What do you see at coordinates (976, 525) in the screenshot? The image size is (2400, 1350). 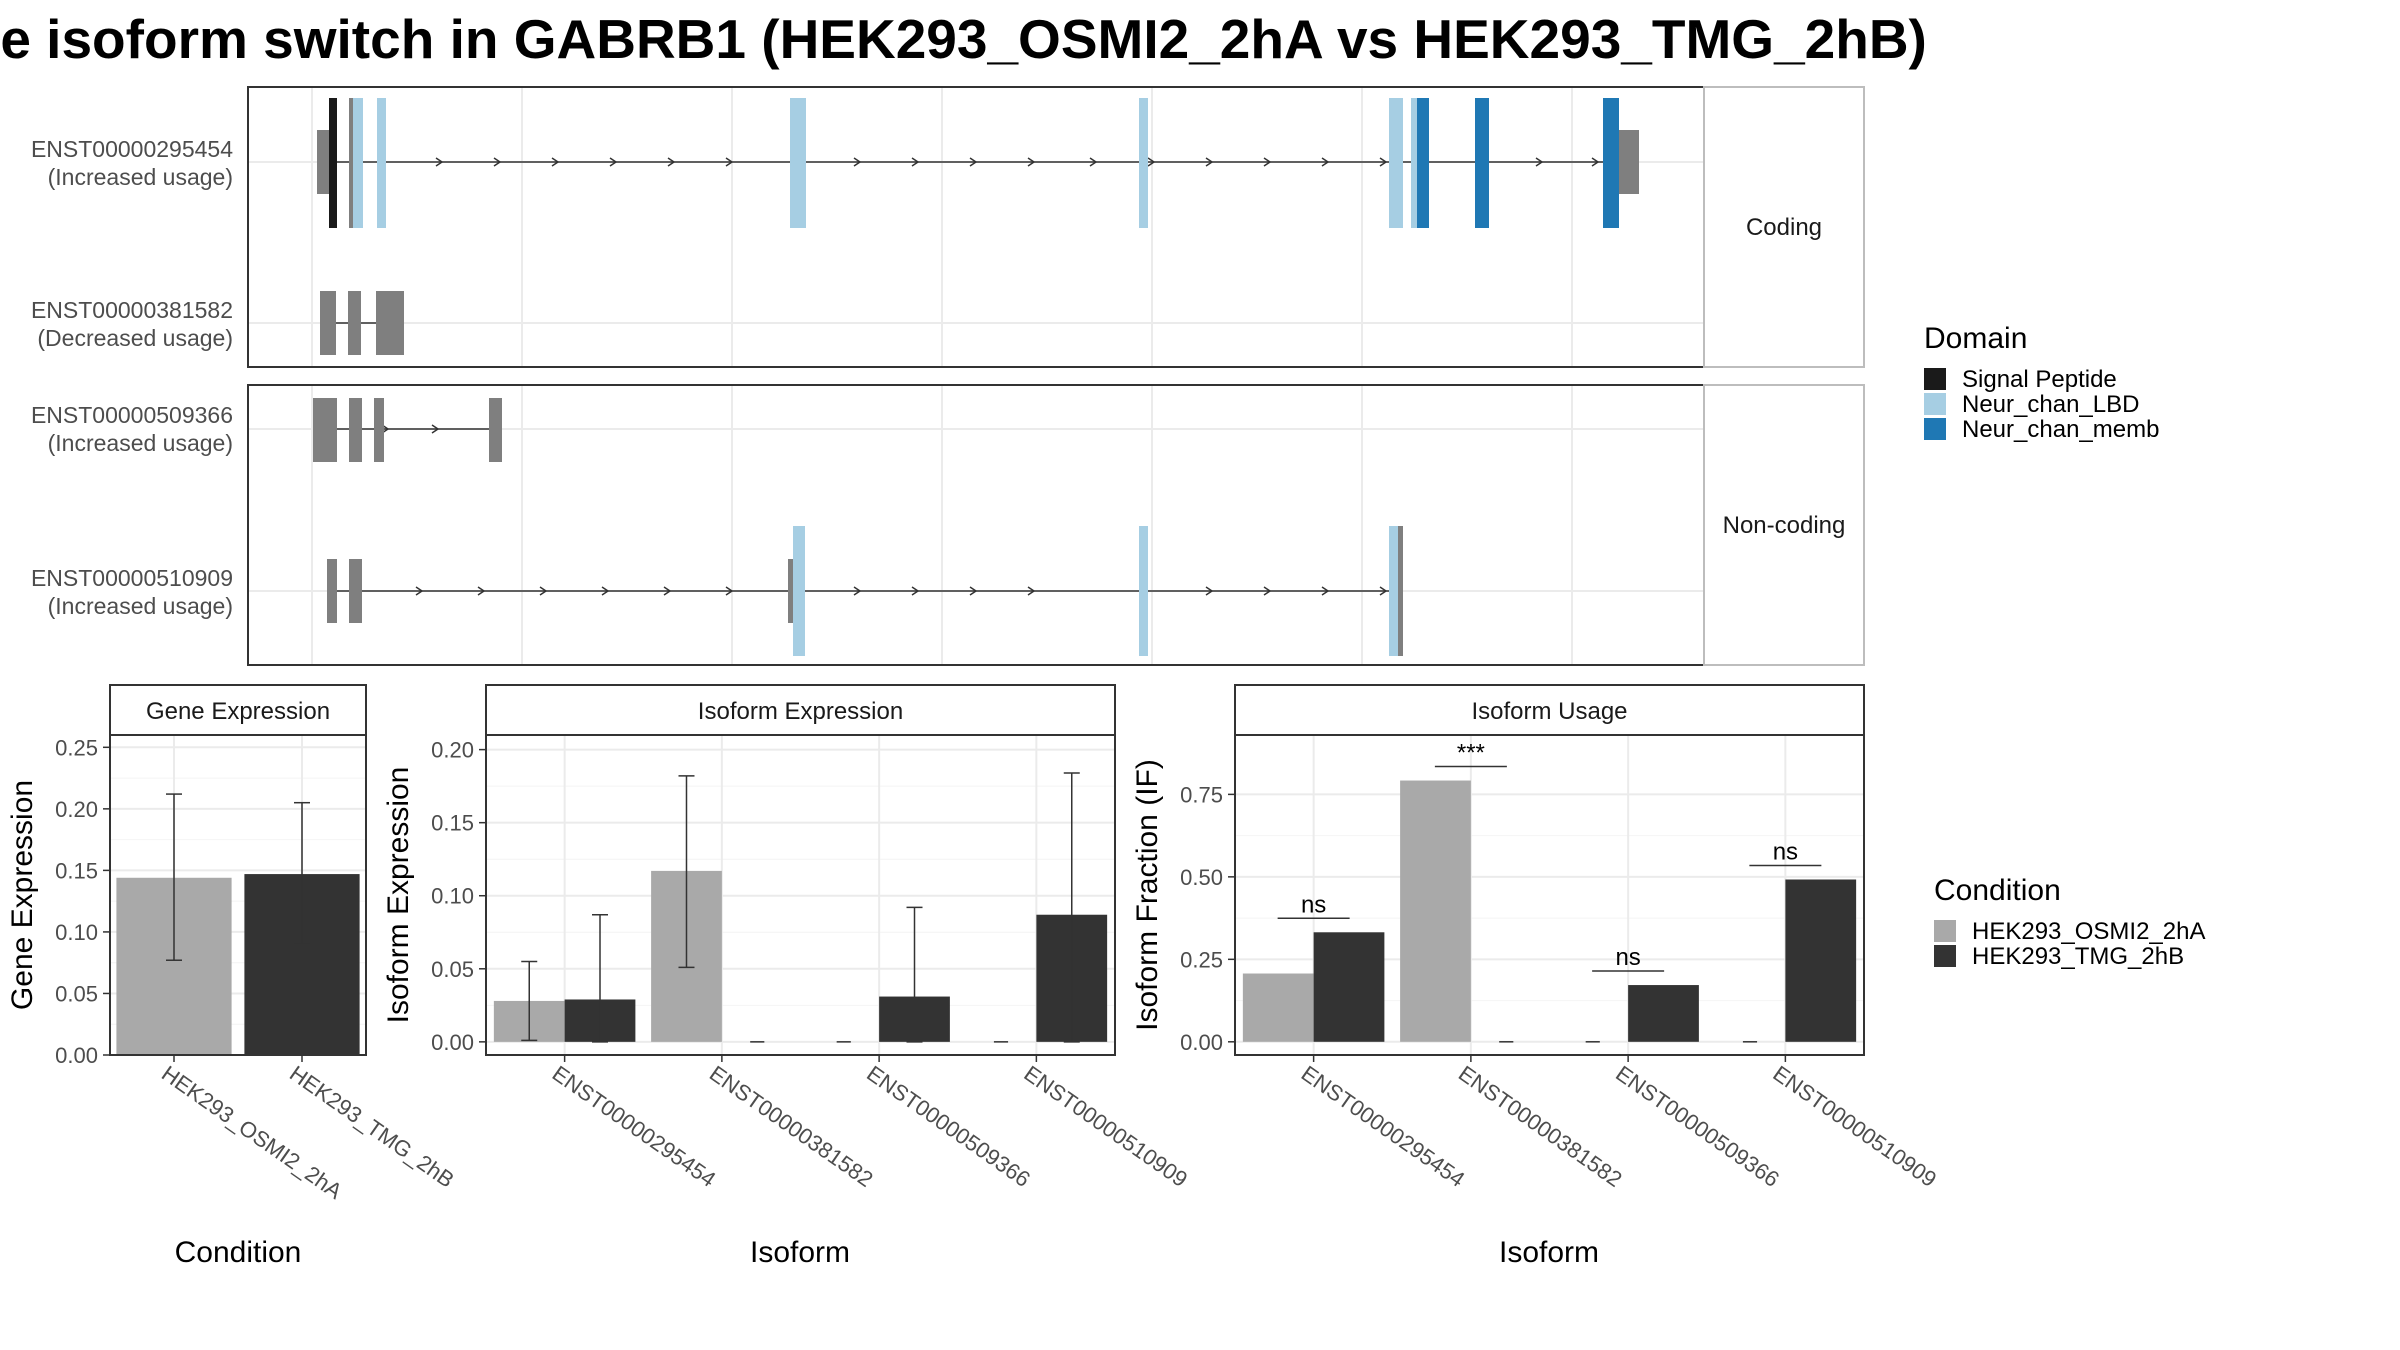 I see `noncoding-facet-background` at bounding box center [976, 525].